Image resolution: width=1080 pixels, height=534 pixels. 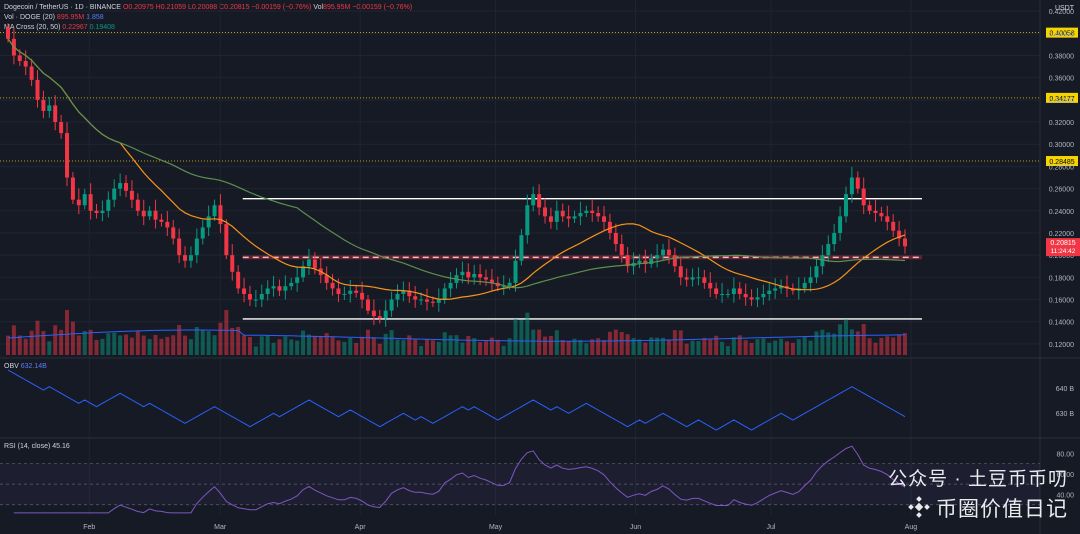 I want to click on ma-label: MA Cross (20, 50), so click(x=32, y=27).